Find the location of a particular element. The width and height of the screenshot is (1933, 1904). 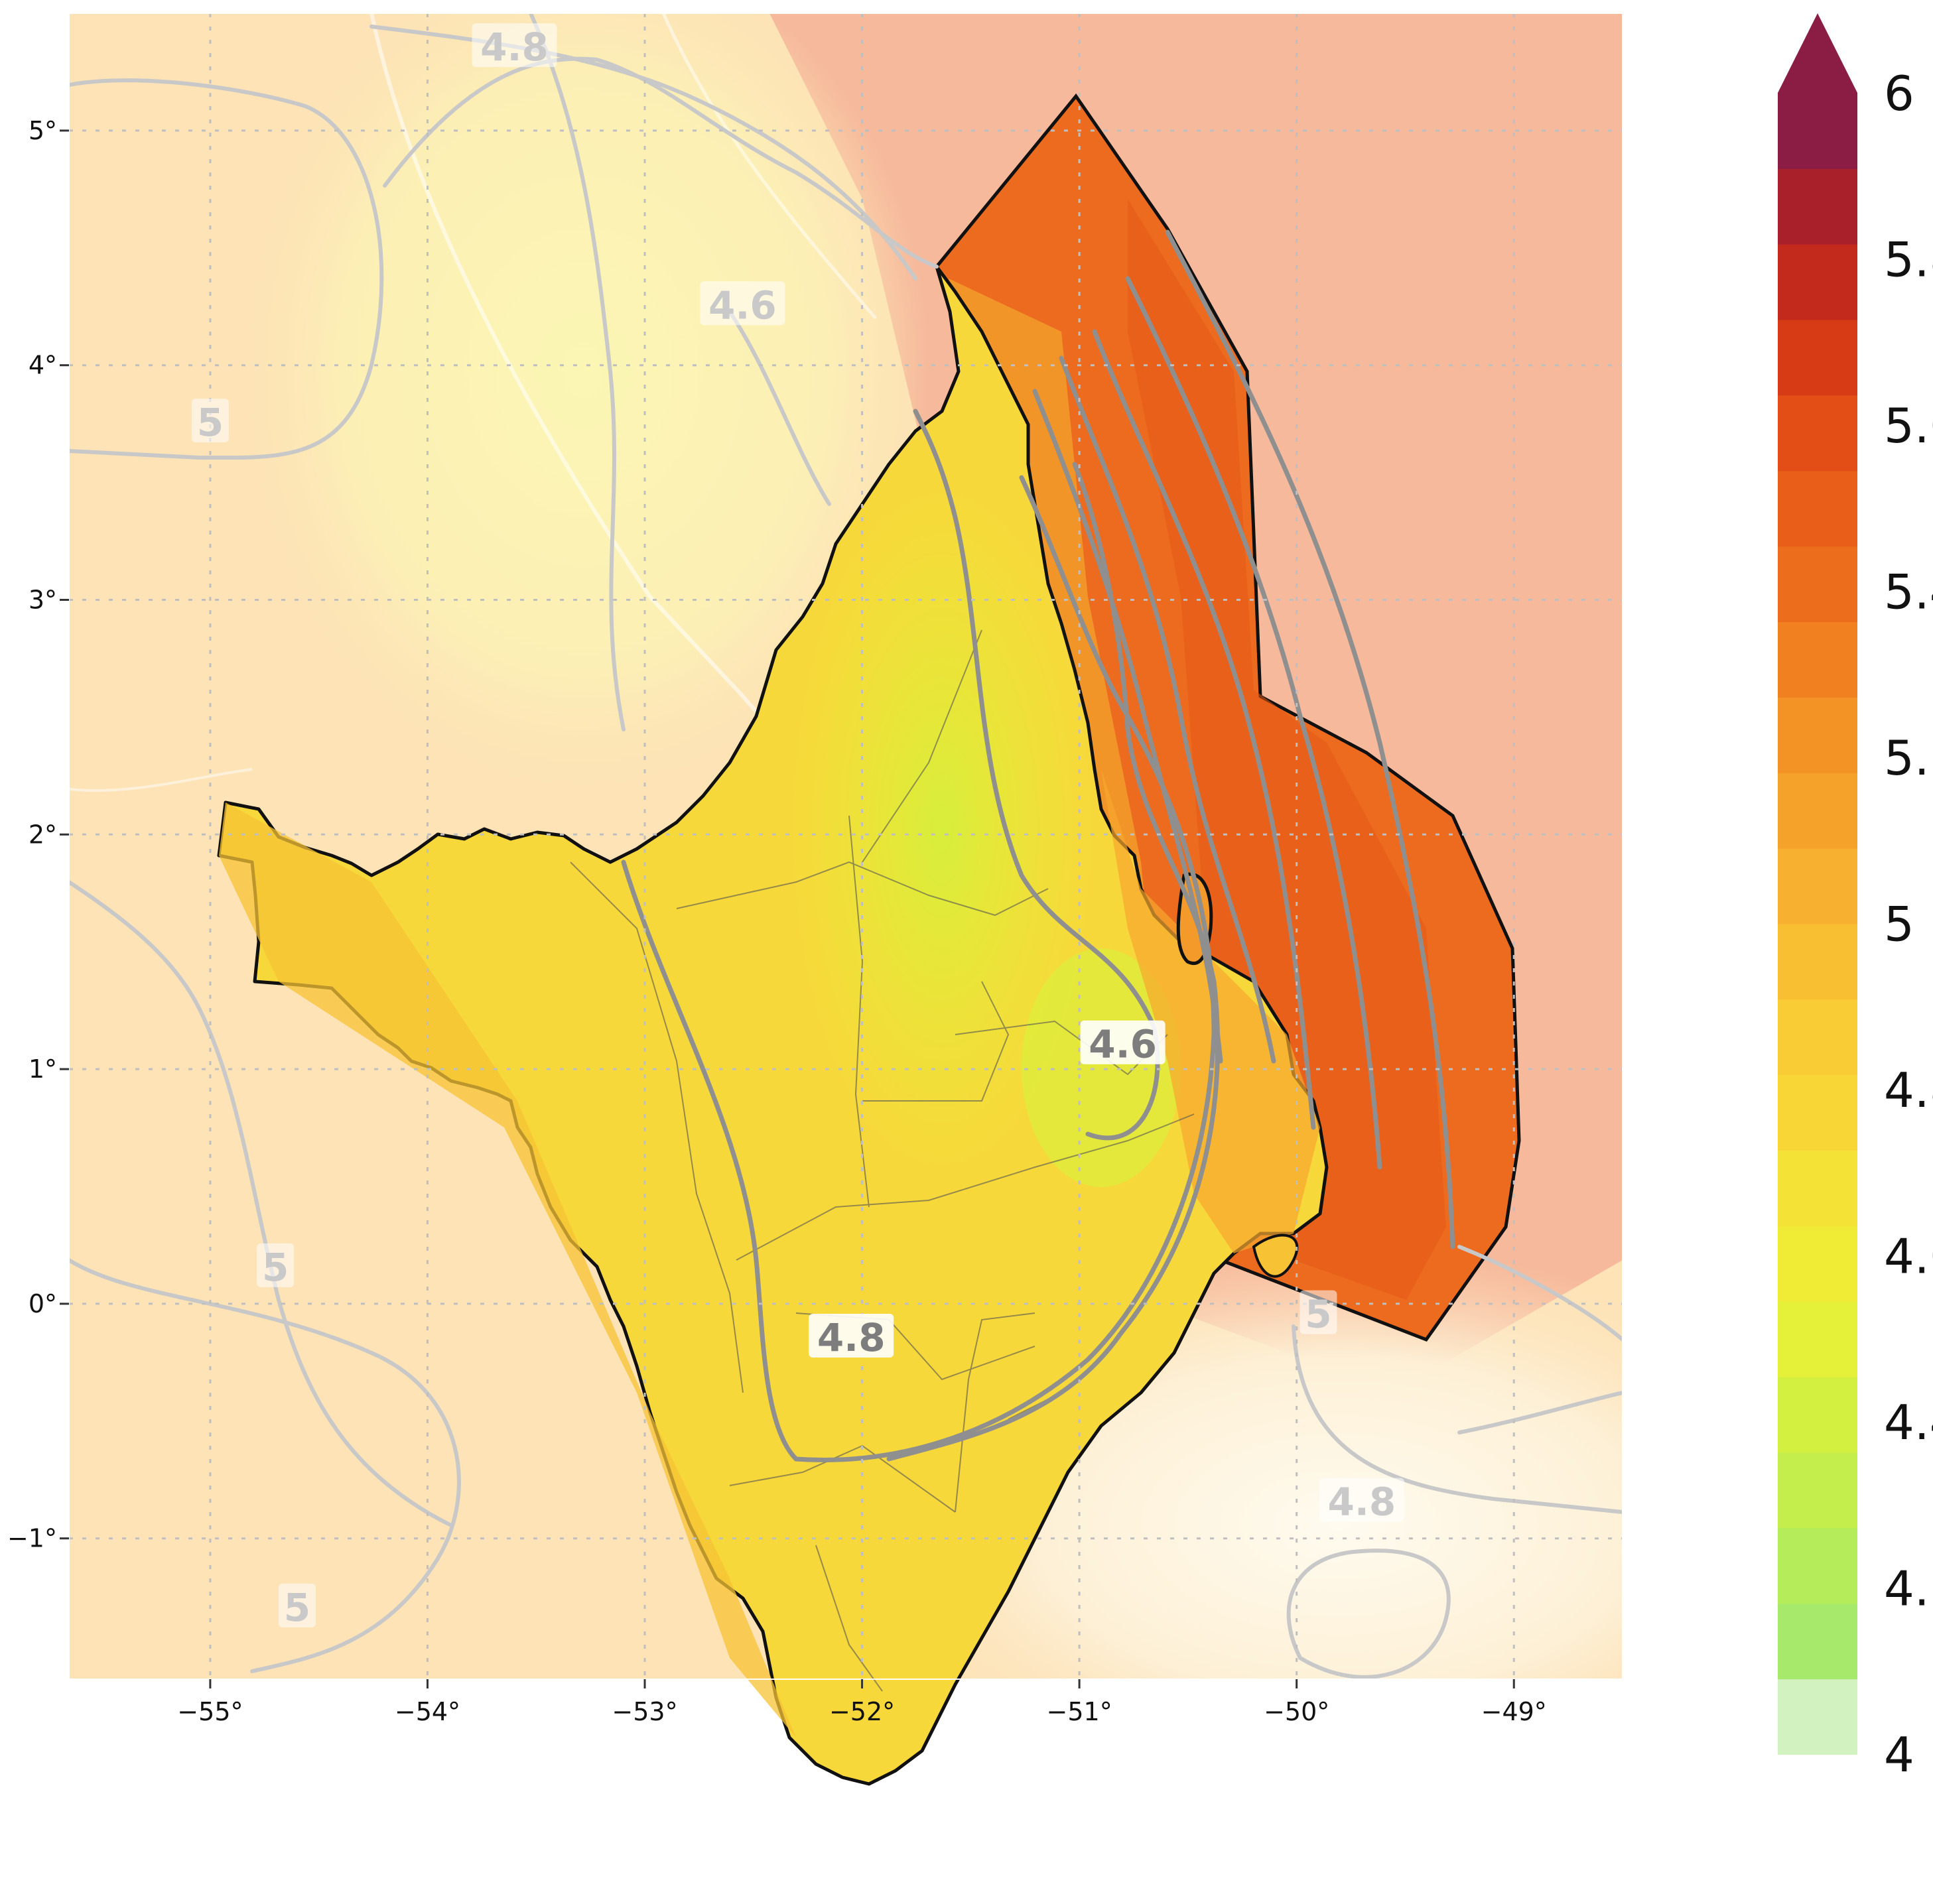

x-tick-label: −51° is located at coordinates (1079, 1711).